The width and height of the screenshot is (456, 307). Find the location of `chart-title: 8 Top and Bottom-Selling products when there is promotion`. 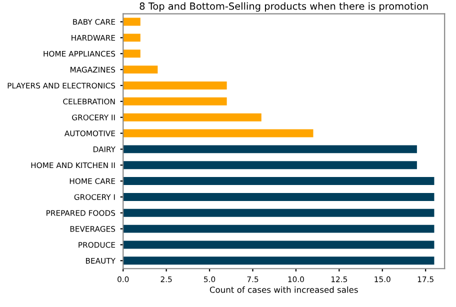

chart-title: 8 Top and Bottom-Selling products when there is promotion is located at coordinates (284, 7).